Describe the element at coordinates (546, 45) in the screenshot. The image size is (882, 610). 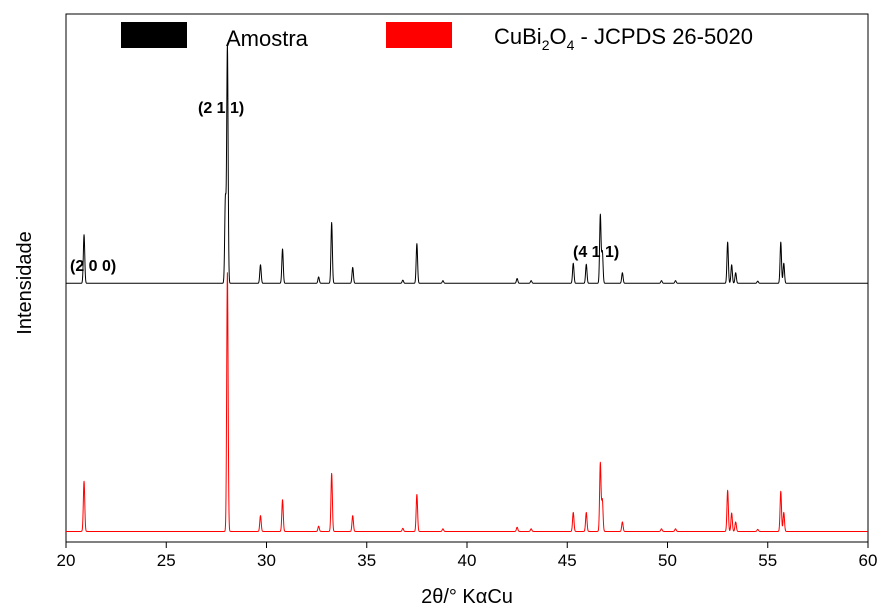
I see `legend-label-jcpds-sub1: 2` at that location.